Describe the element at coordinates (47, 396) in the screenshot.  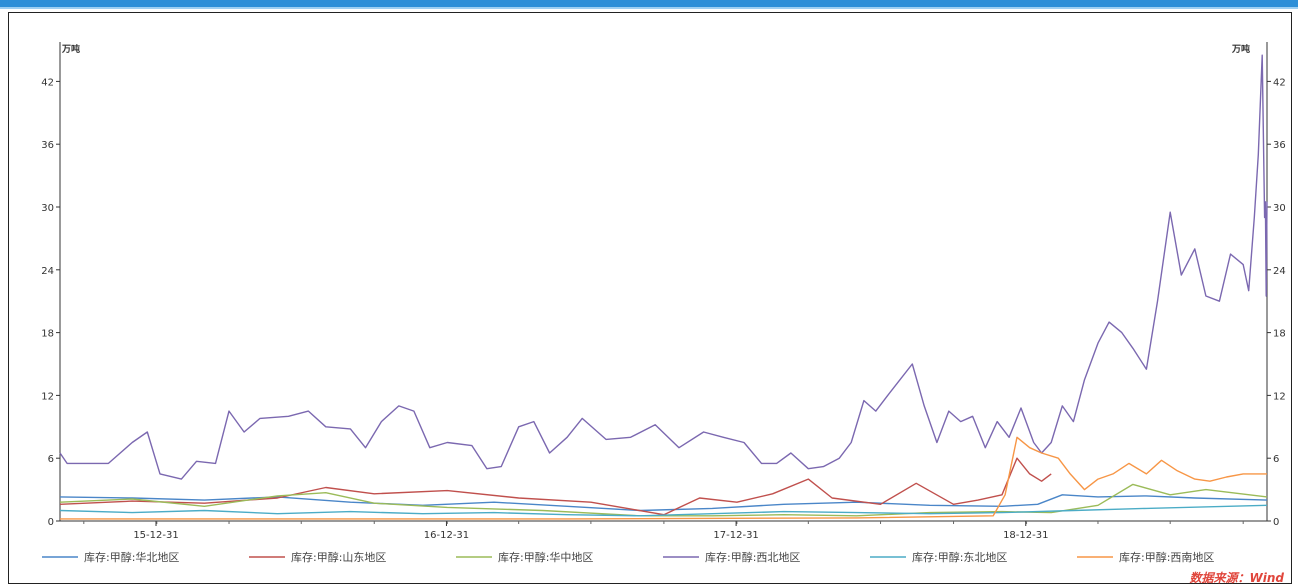
I see `y-tick-label-left: 12` at that location.